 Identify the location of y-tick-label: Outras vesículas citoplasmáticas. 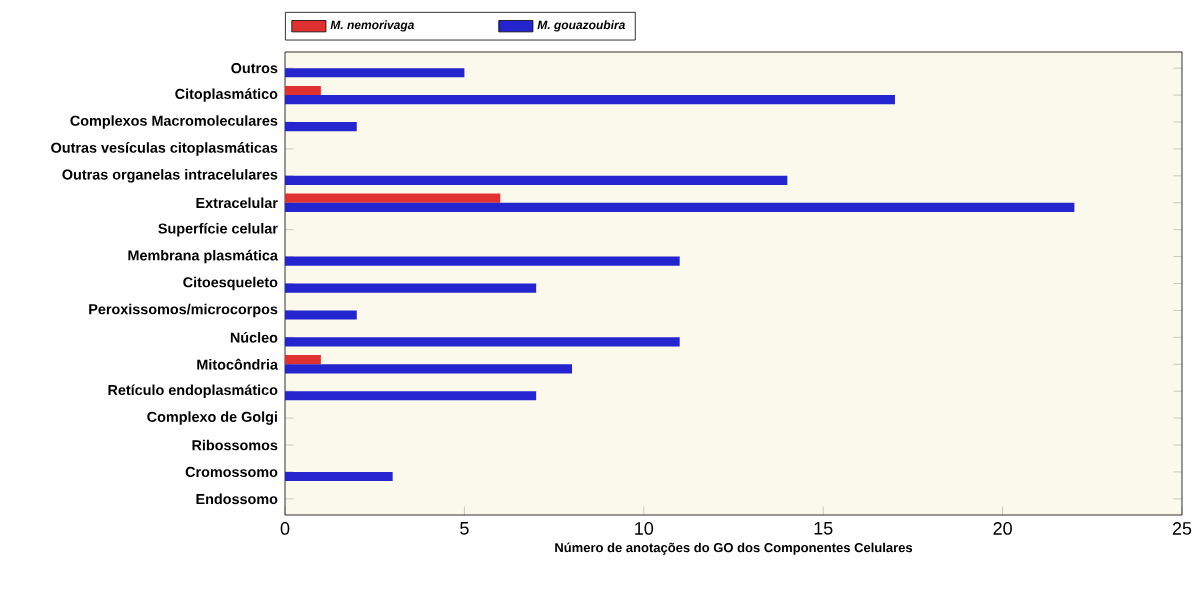
(164, 149).